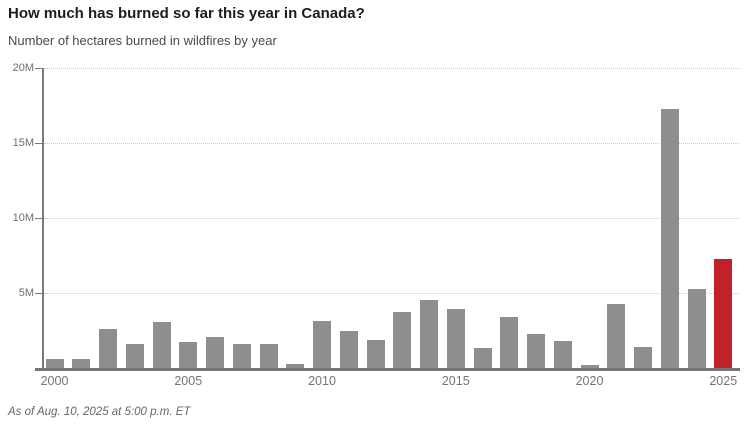 The height and width of the screenshot is (430, 746). What do you see at coordinates (669, 238) in the screenshot?
I see `bar-2023` at bounding box center [669, 238].